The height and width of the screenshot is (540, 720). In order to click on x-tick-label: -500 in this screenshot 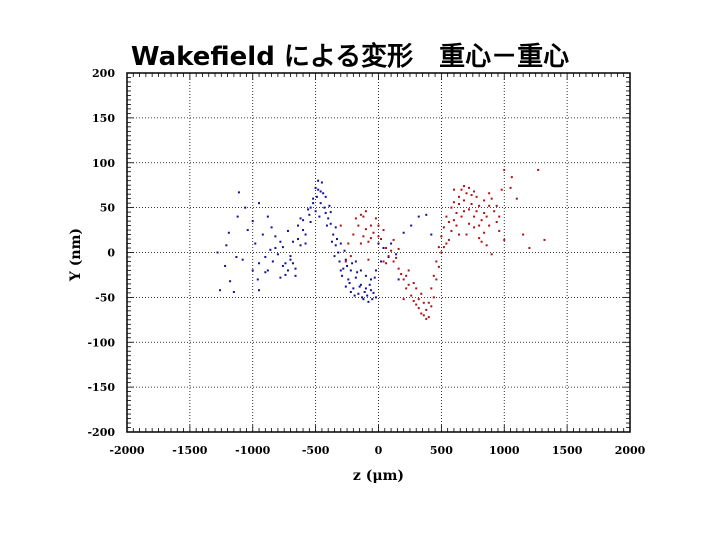, I will do `click(316, 450)`.